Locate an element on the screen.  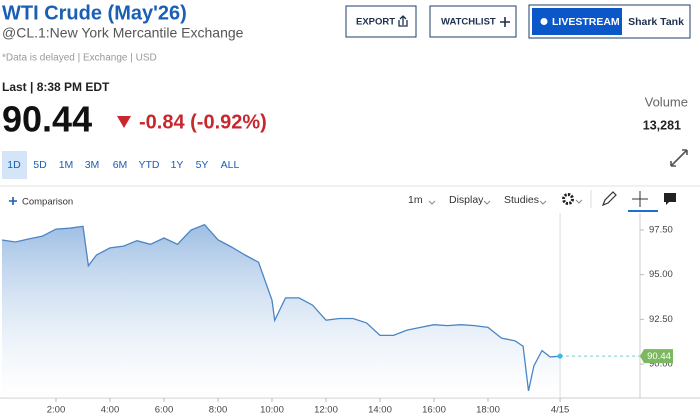
interval-label: 1m is located at coordinates (415, 200).